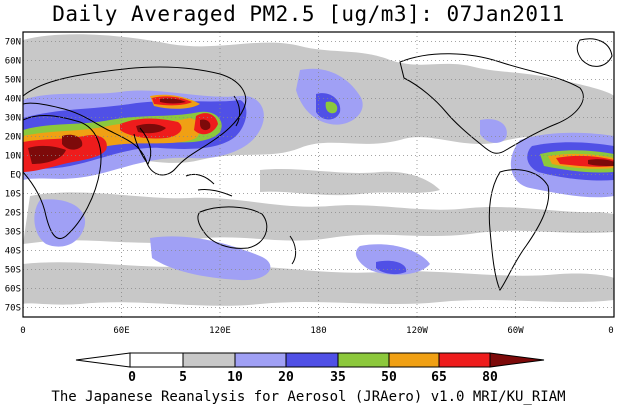 This screenshot has height=410, width=617. What do you see at coordinates (13, 138) in the screenshot?
I see `lat-label-20N: 20N` at bounding box center [13, 138].